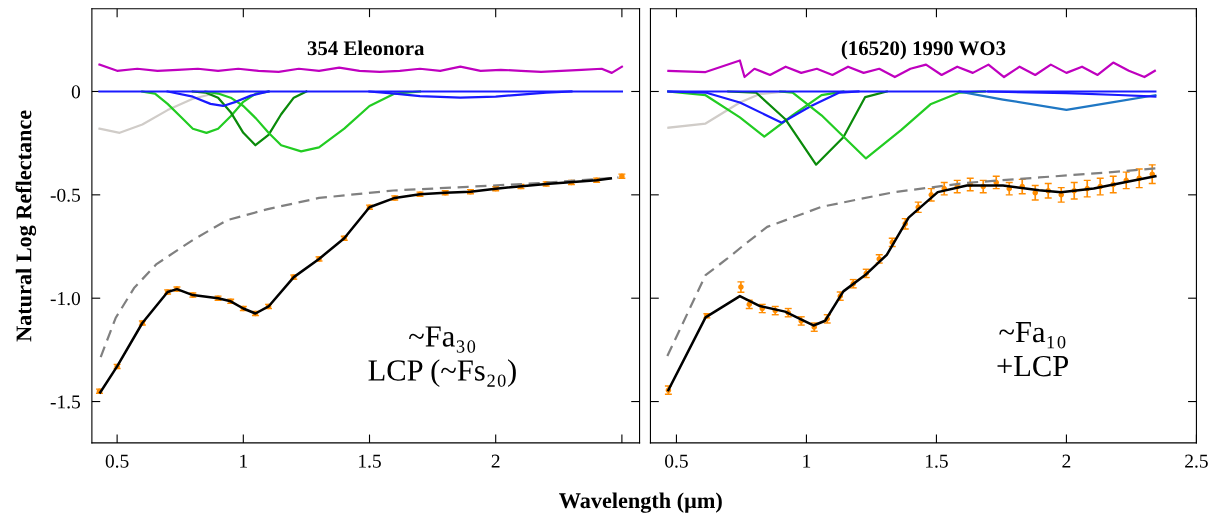  What do you see at coordinates (442, 356) in the screenshot?
I see `annotation: ~Fa₃₀ LCP (~Fs₂₀)` at bounding box center [442, 356].